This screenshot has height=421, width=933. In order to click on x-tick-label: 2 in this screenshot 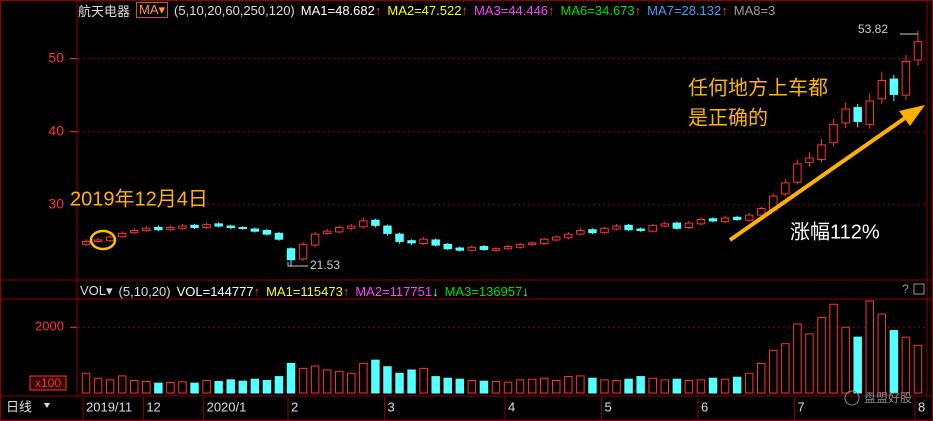, I will do `click(294, 406)`.